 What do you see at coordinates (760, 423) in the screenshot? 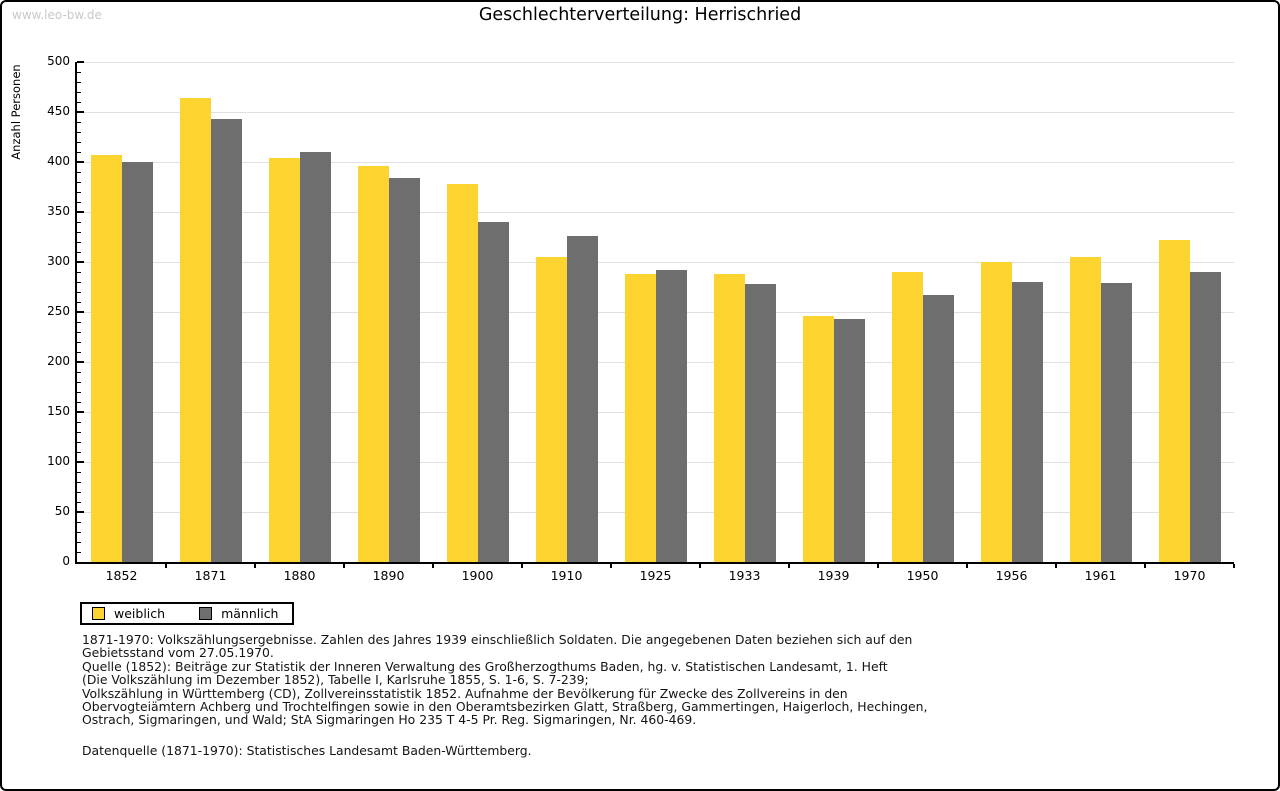
I see `bar-männlich-1933` at bounding box center [760, 423].